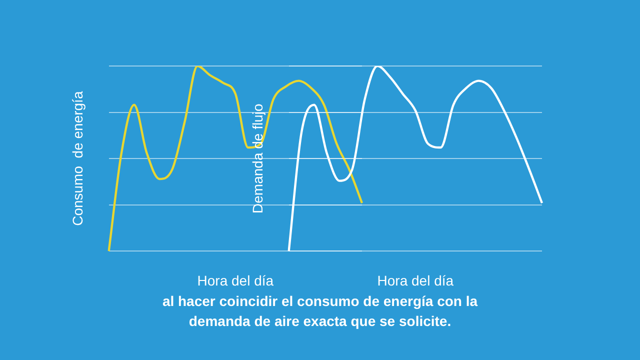  What do you see at coordinates (77, 158) in the screenshot?
I see `y-axis-title: Consumo de energía` at bounding box center [77, 158].